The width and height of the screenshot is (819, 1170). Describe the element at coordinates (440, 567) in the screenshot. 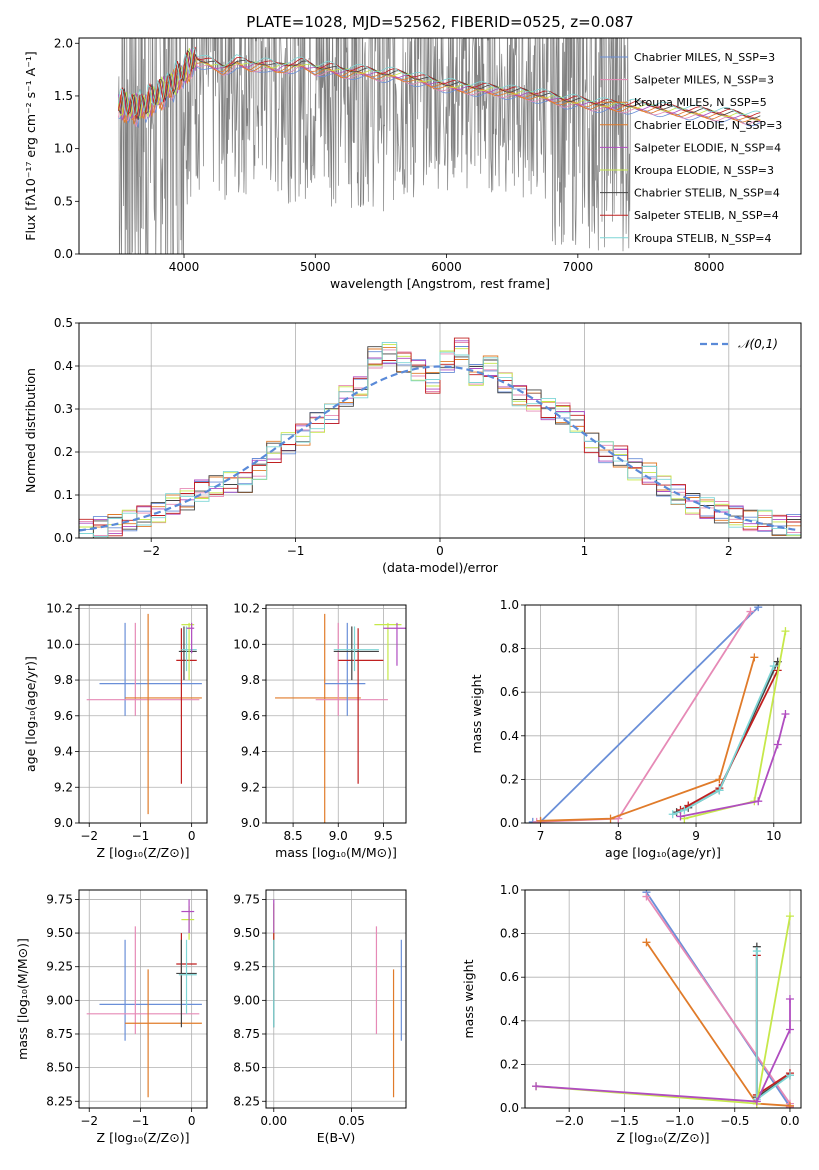

I see `x-axis-label: (data-model)/error` at that location.